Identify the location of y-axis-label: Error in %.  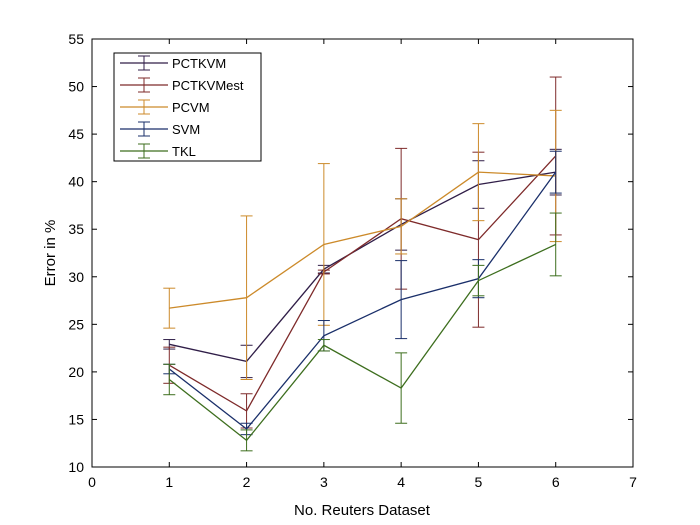
(50, 253).